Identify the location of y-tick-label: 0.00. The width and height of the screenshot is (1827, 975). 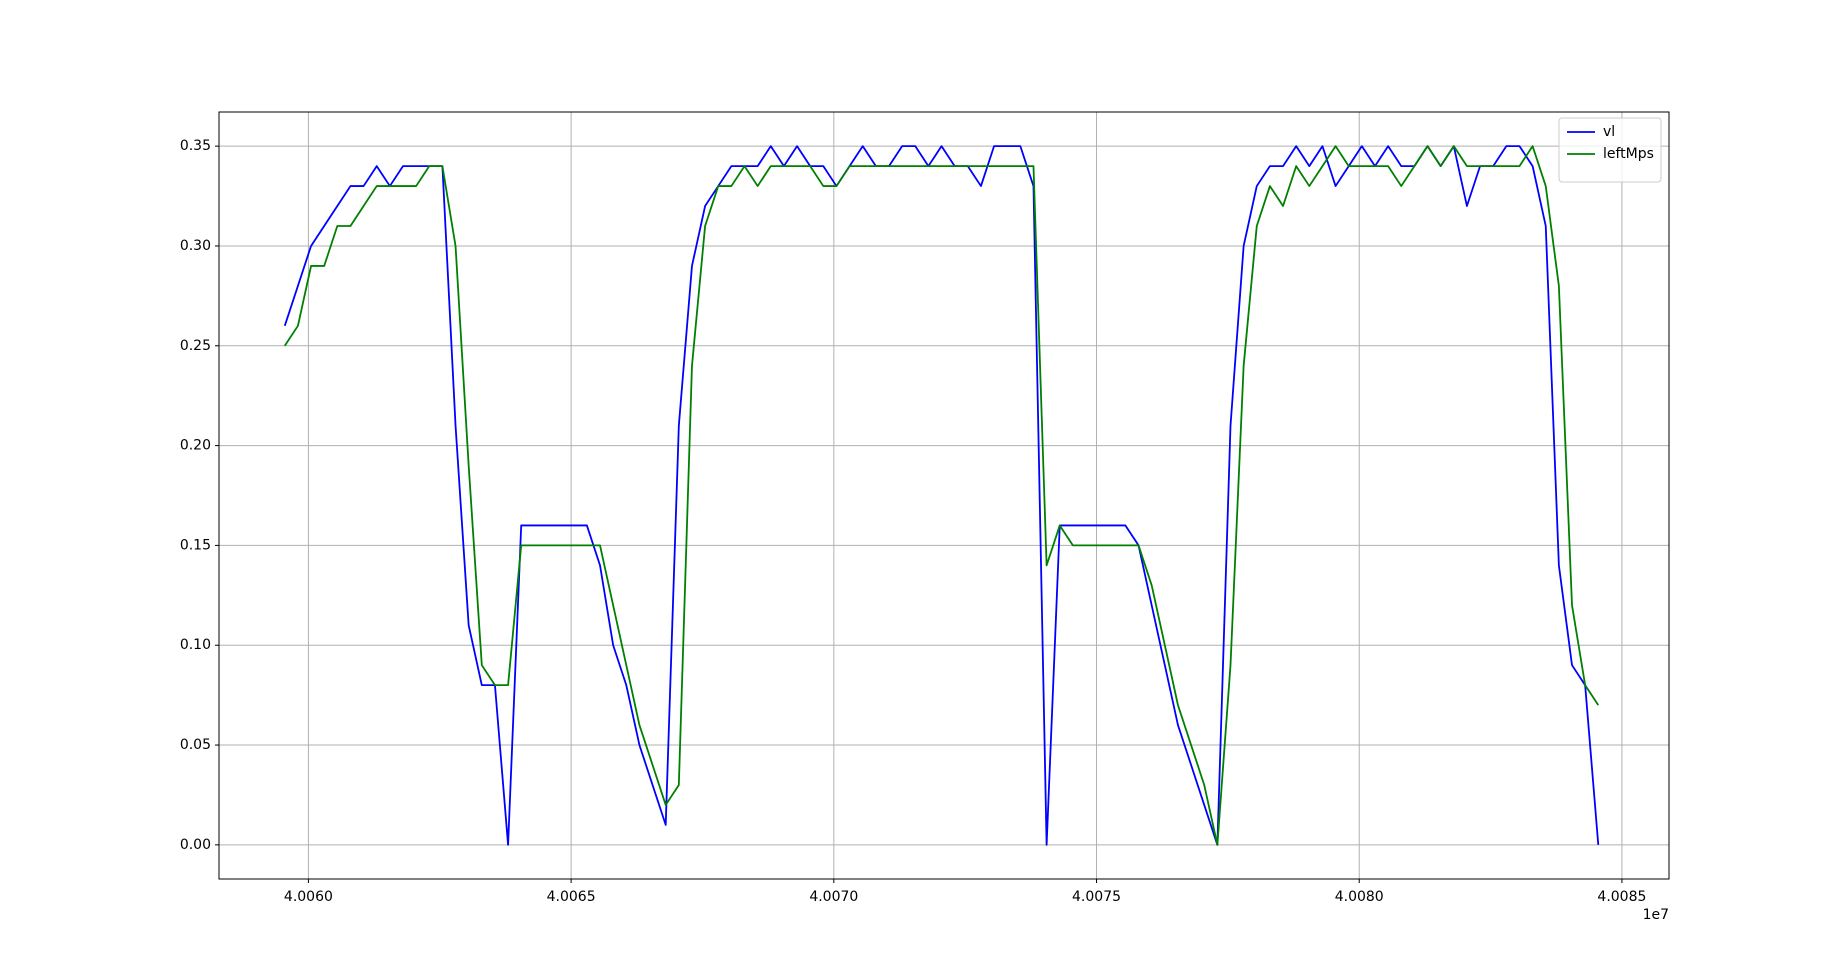
(195, 845).